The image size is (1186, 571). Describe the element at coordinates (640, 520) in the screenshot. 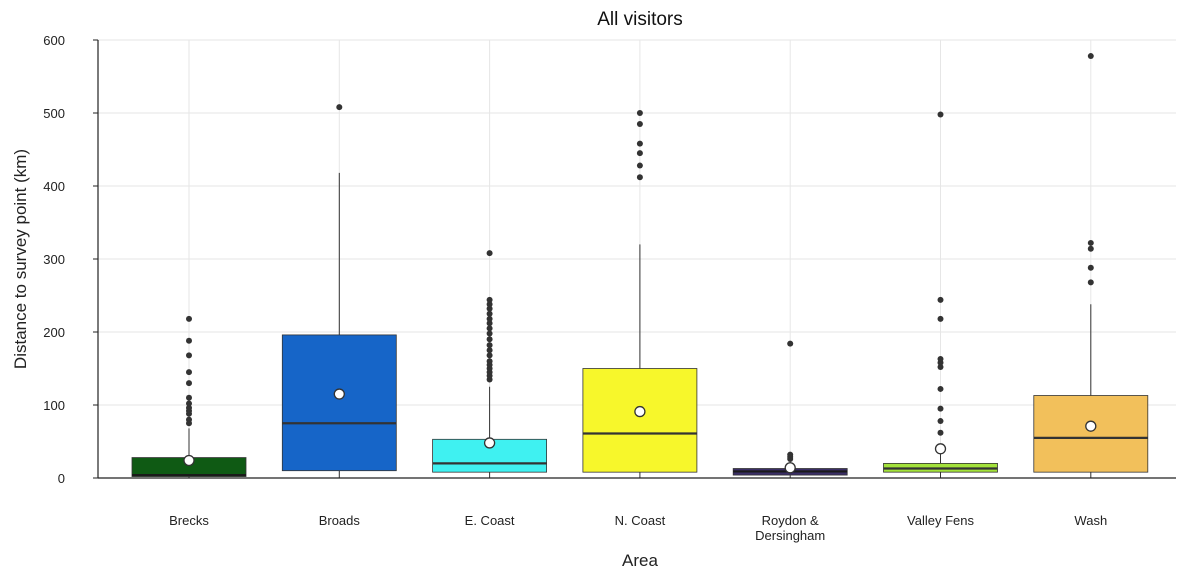

I see `x-tick-label: N. Coast` at that location.